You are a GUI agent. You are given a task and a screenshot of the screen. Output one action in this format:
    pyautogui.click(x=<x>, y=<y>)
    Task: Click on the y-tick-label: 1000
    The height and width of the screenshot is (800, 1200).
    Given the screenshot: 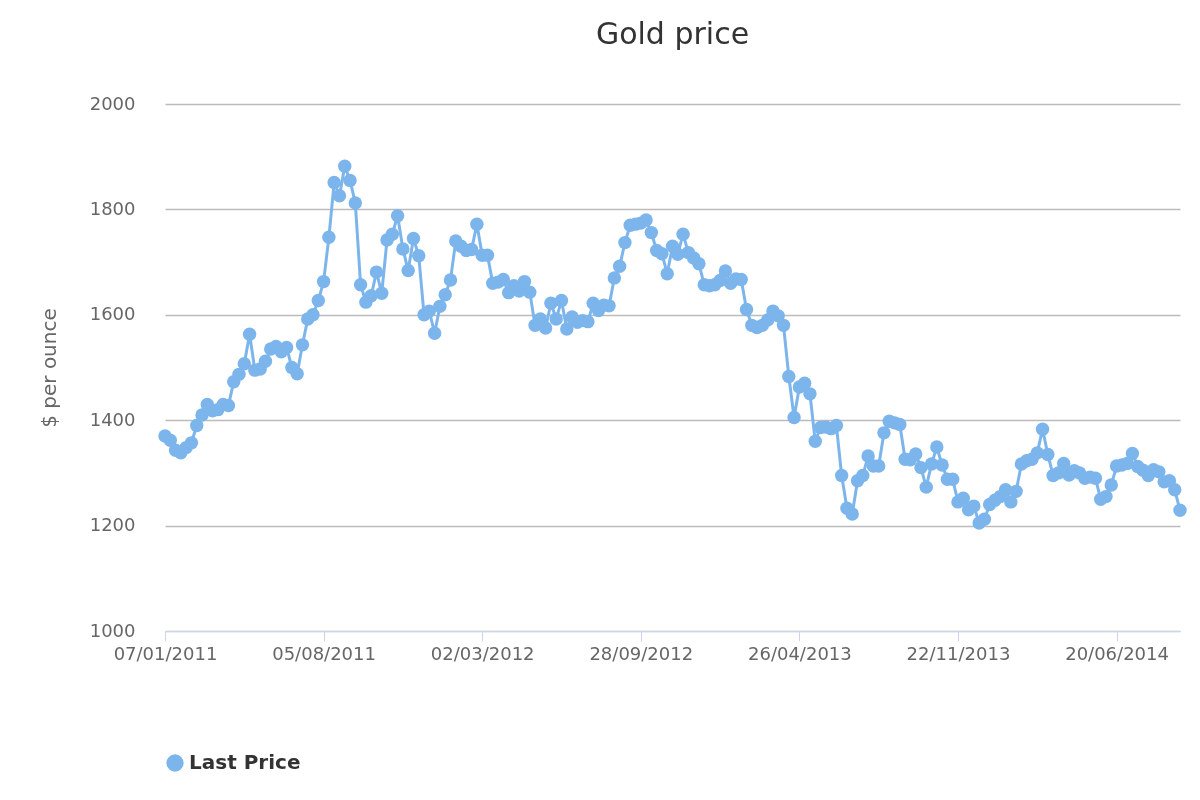 What is the action you would take?
    pyautogui.click(x=112, y=630)
    